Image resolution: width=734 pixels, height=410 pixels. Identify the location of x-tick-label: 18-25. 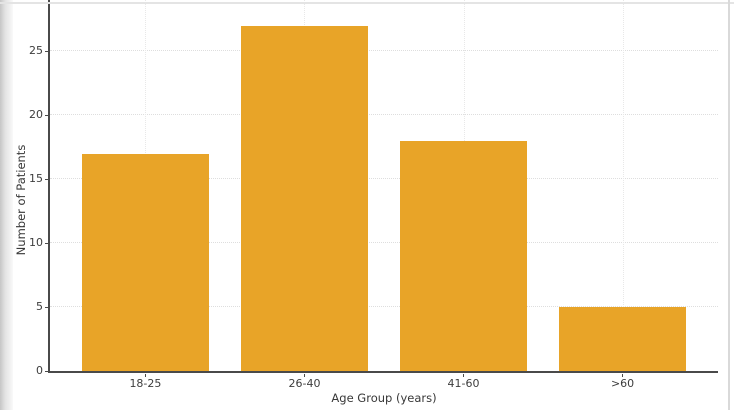
(145, 383).